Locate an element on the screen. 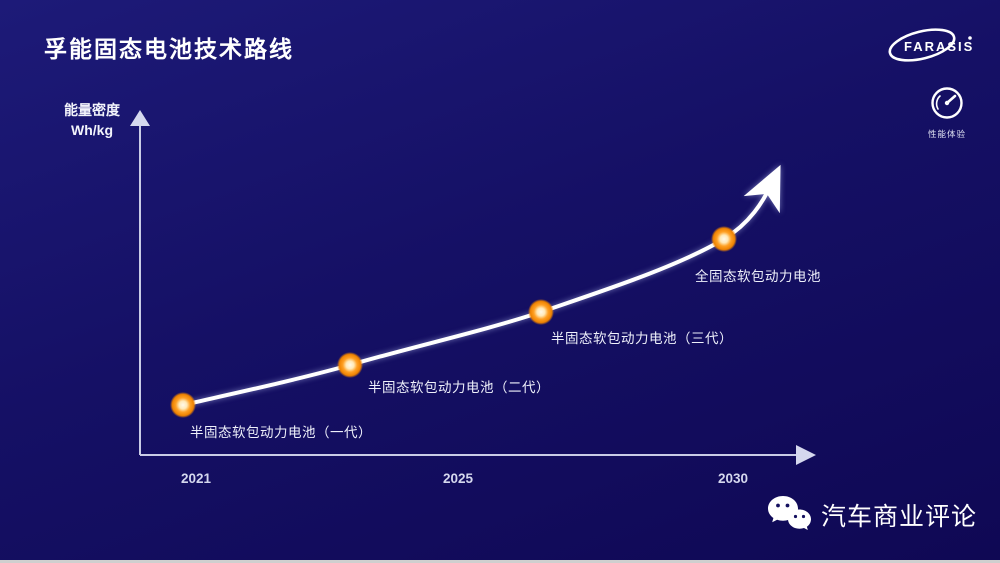 Image resolution: width=1000 pixels, height=563 pixels. page-title: 孚能固态电池技术路线 is located at coordinates (169, 49).